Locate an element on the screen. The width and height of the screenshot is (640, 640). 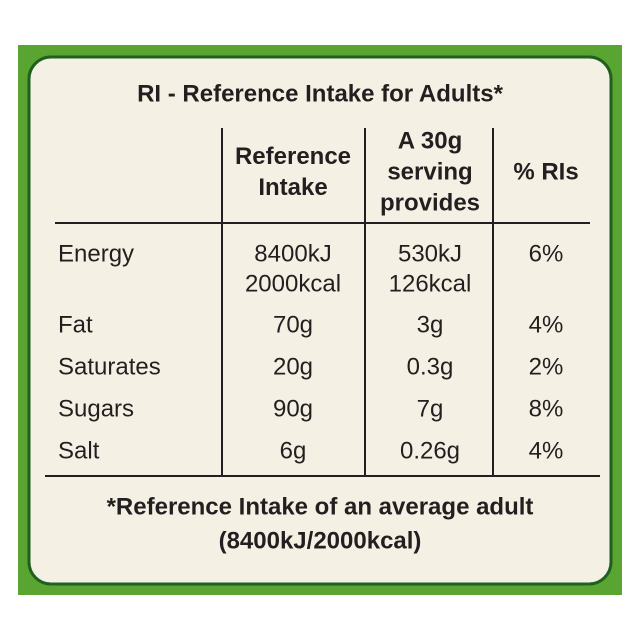
table-cell: 6% is located at coordinates (546, 253).